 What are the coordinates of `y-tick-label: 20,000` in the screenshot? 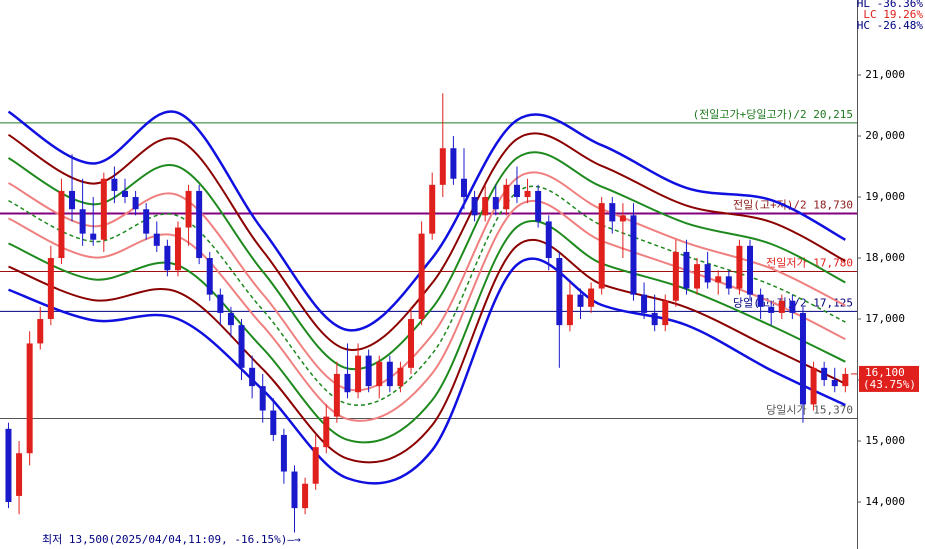 It's located at (885, 135).